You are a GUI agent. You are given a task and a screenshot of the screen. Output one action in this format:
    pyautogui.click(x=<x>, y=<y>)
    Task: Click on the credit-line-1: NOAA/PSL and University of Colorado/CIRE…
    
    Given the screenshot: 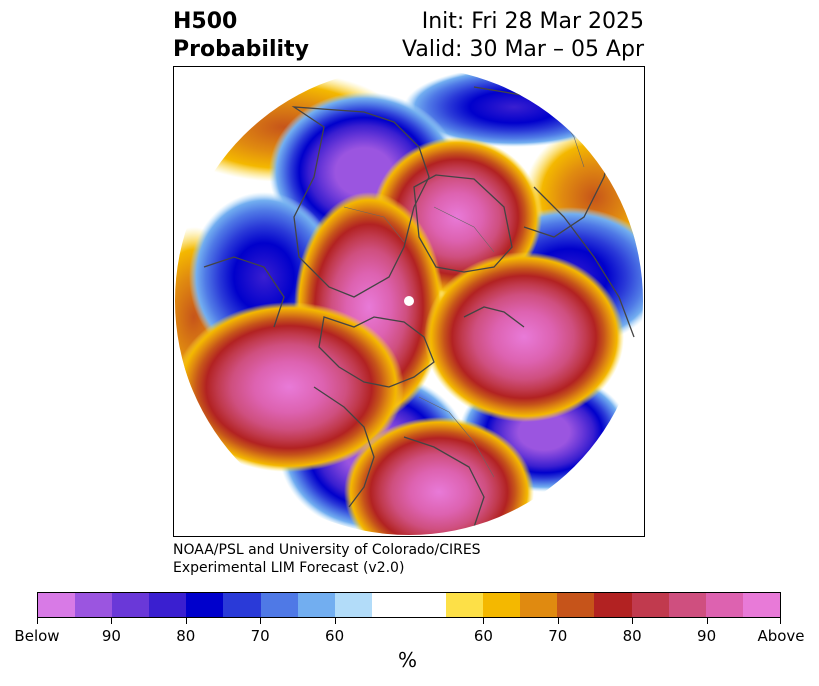 What is the action you would take?
    pyautogui.click(x=327, y=550)
    